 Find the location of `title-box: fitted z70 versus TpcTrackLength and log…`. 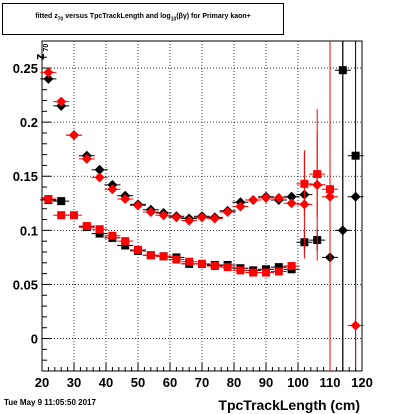

title-box: fitted z70 versus TpcTrackLength and log… is located at coordinates (143, 19).